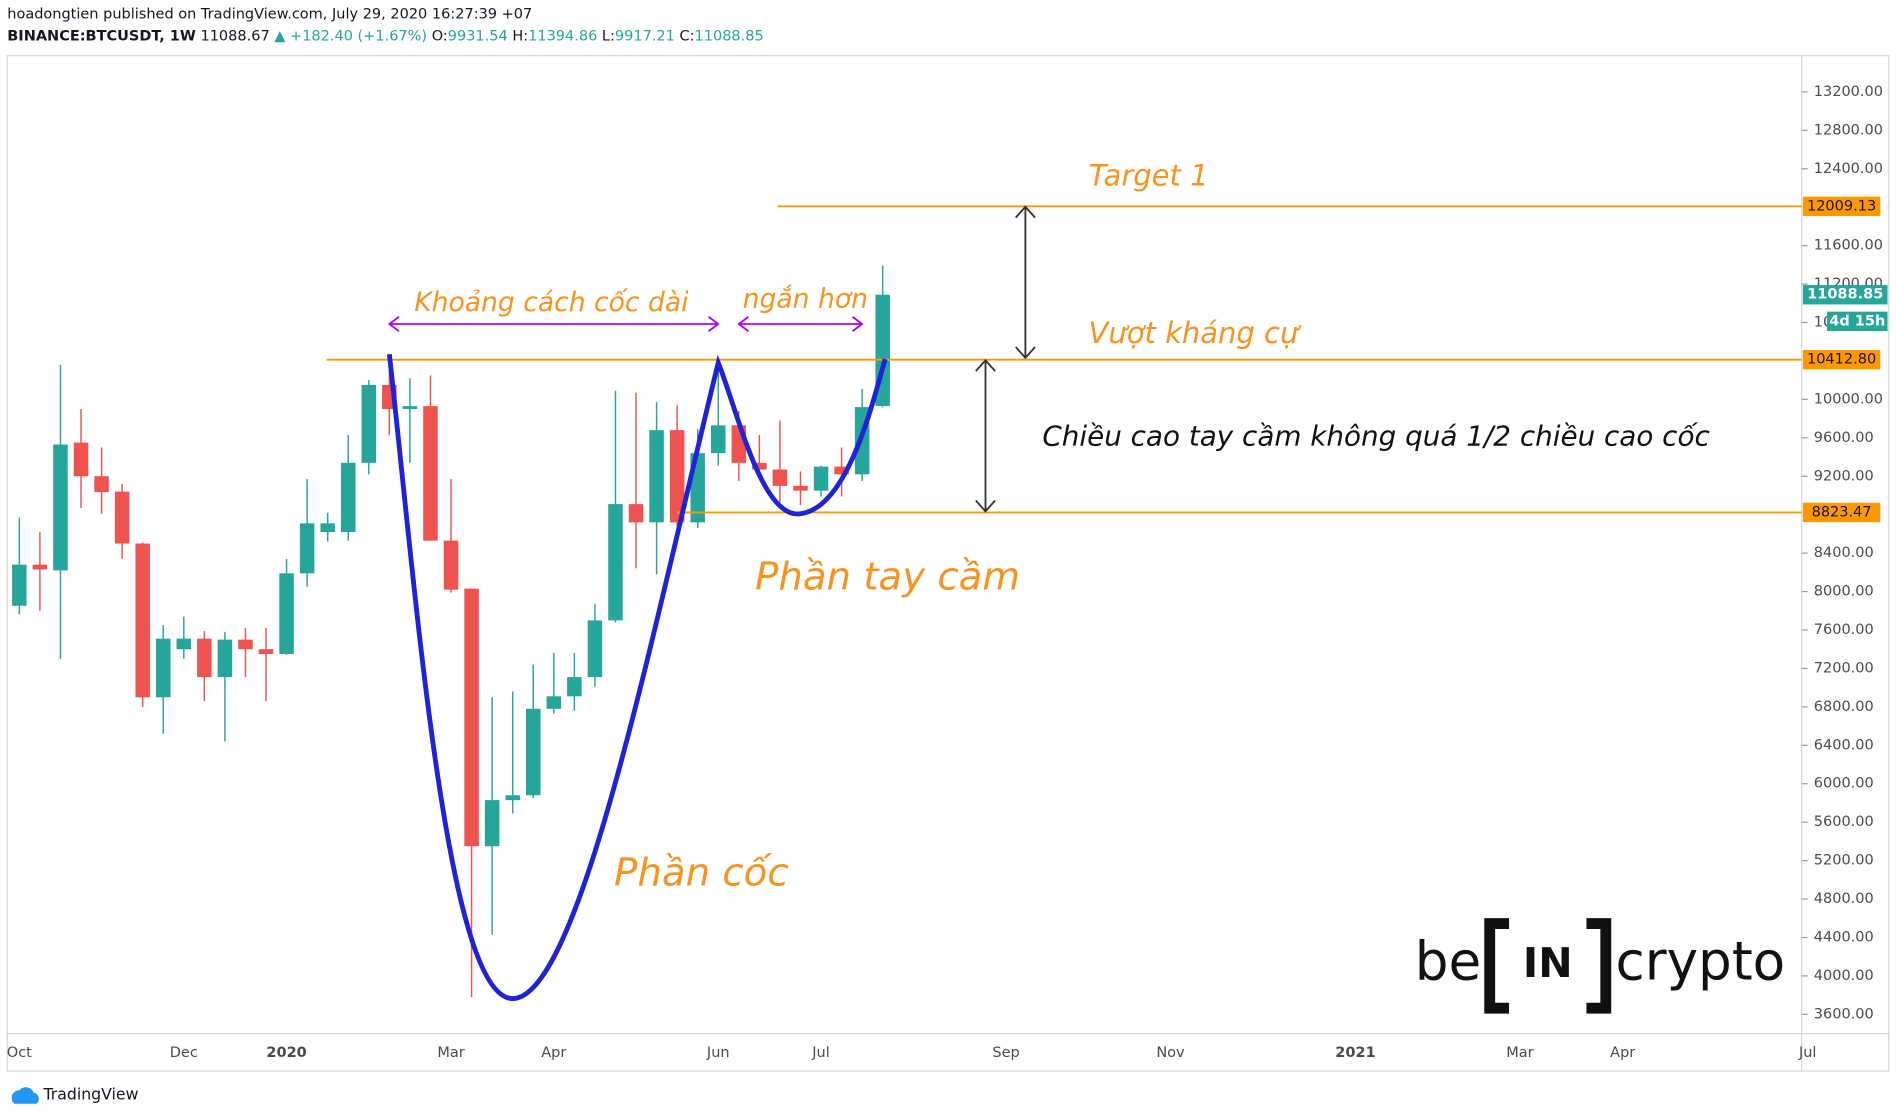 The image size is (1896, 1117). What do you see at coordinates (1844, 630) in the screenshot?
I see `y-tick-label: 7600.00` at bounding box center [1844, 630].